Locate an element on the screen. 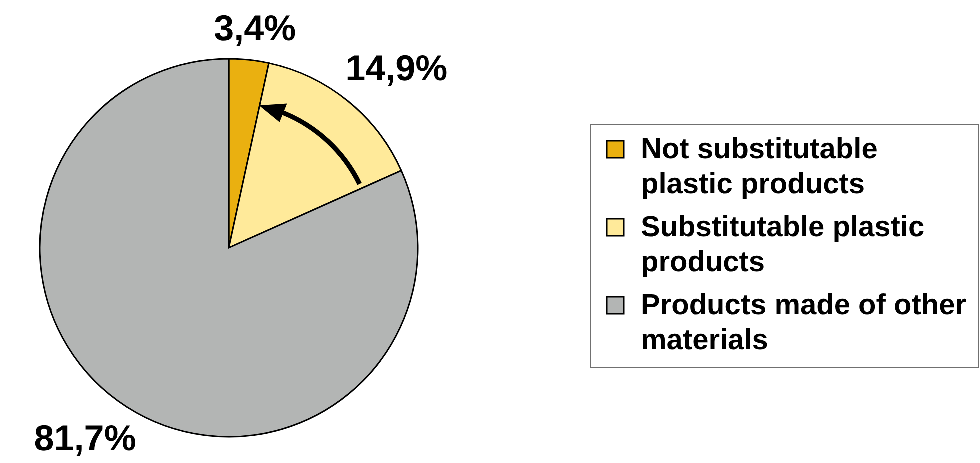 This screenshot has width=980, height=463. legend-label: Not substitutable plastic products is located at coordinates (759, 167).